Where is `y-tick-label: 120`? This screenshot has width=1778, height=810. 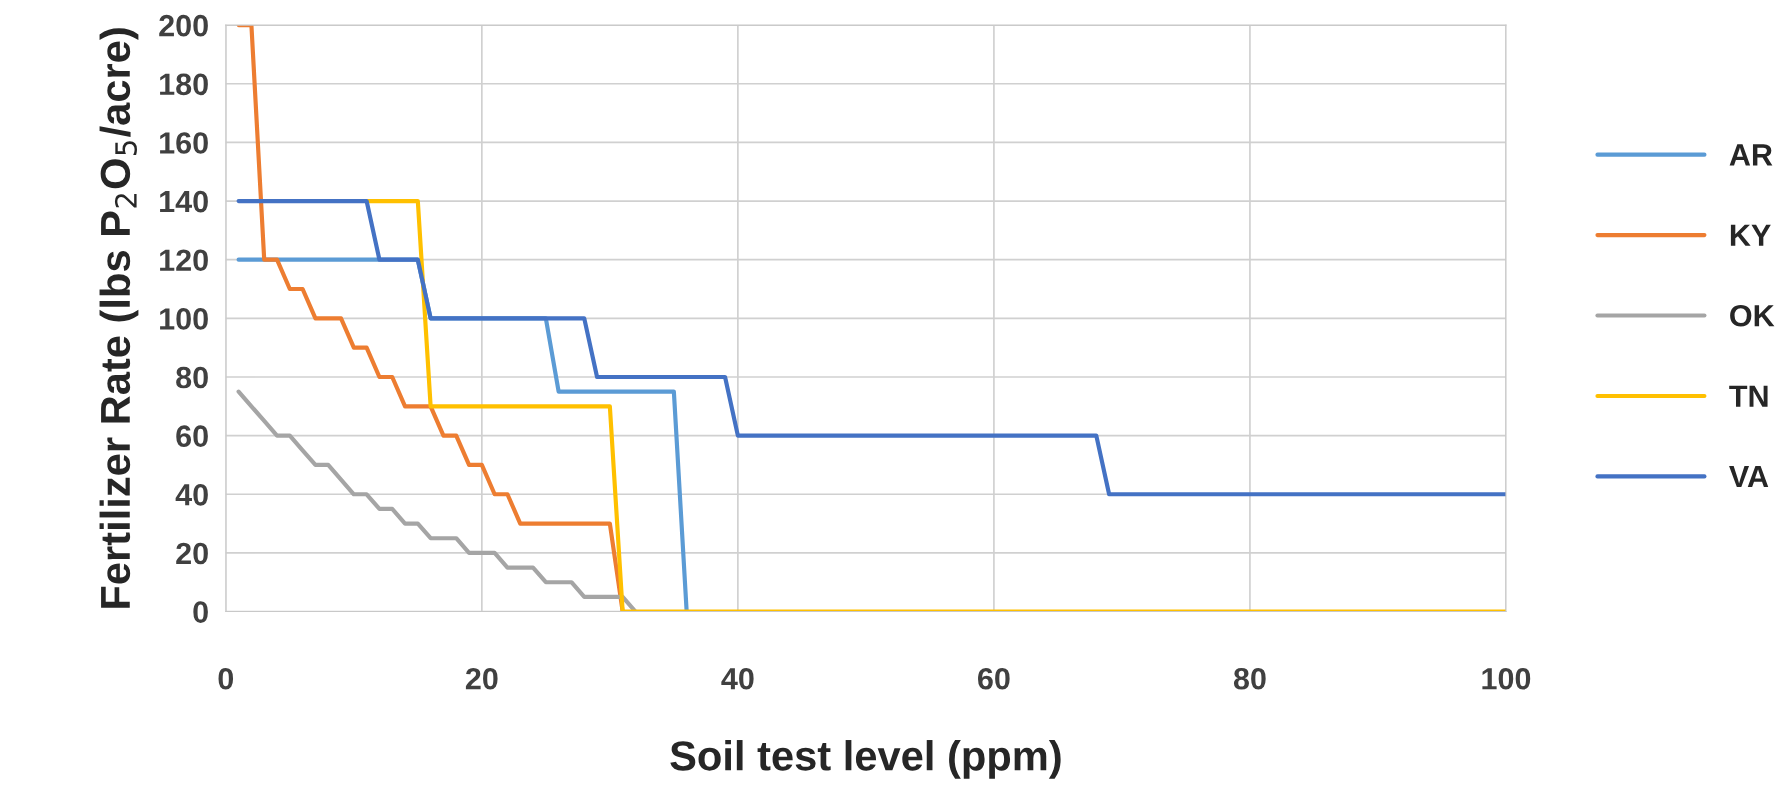
y-tick-label: 120 is located at coordinates (184, 260).